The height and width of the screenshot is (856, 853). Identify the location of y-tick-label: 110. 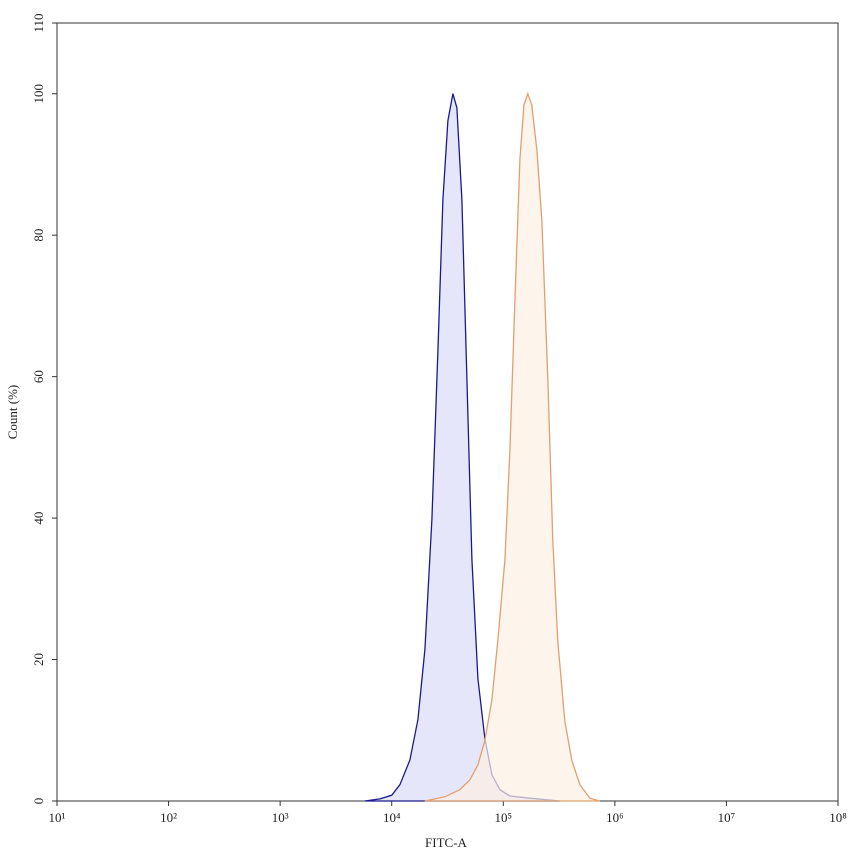
(38, 22).